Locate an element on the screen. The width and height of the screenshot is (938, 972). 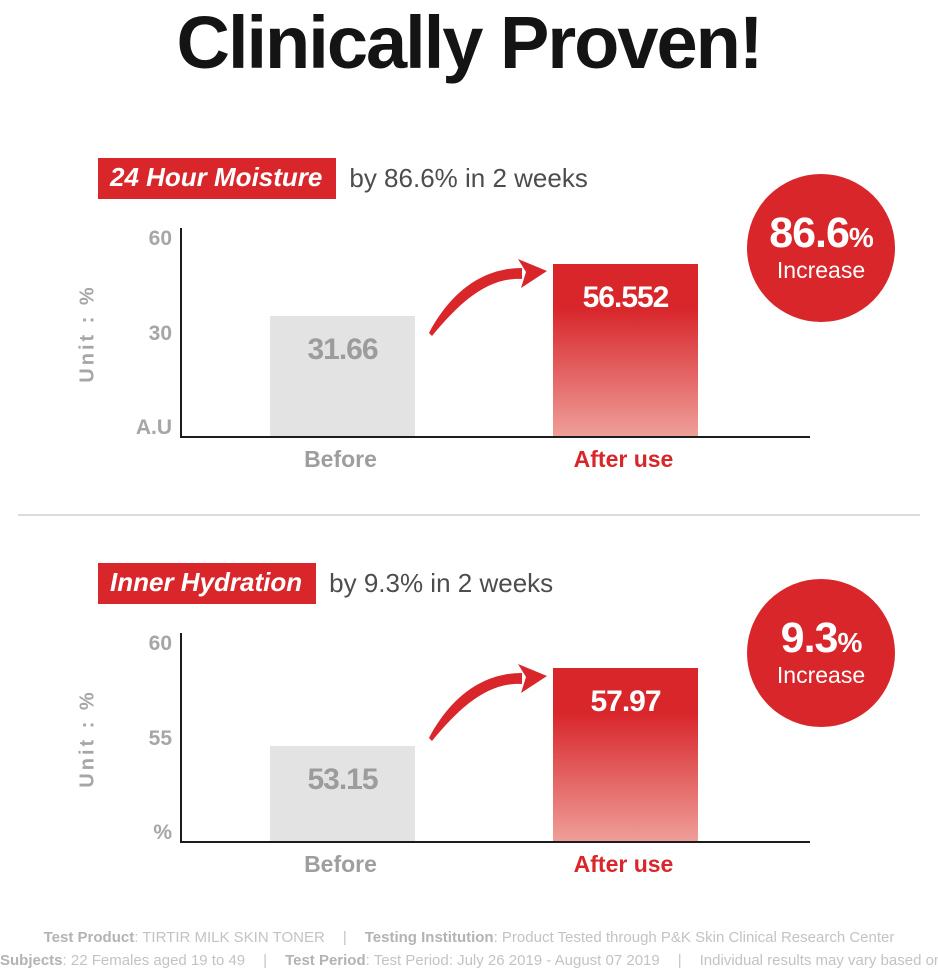
section-subtitle: by 9.3% in 2 weeks is located at coordinates (441, 583).